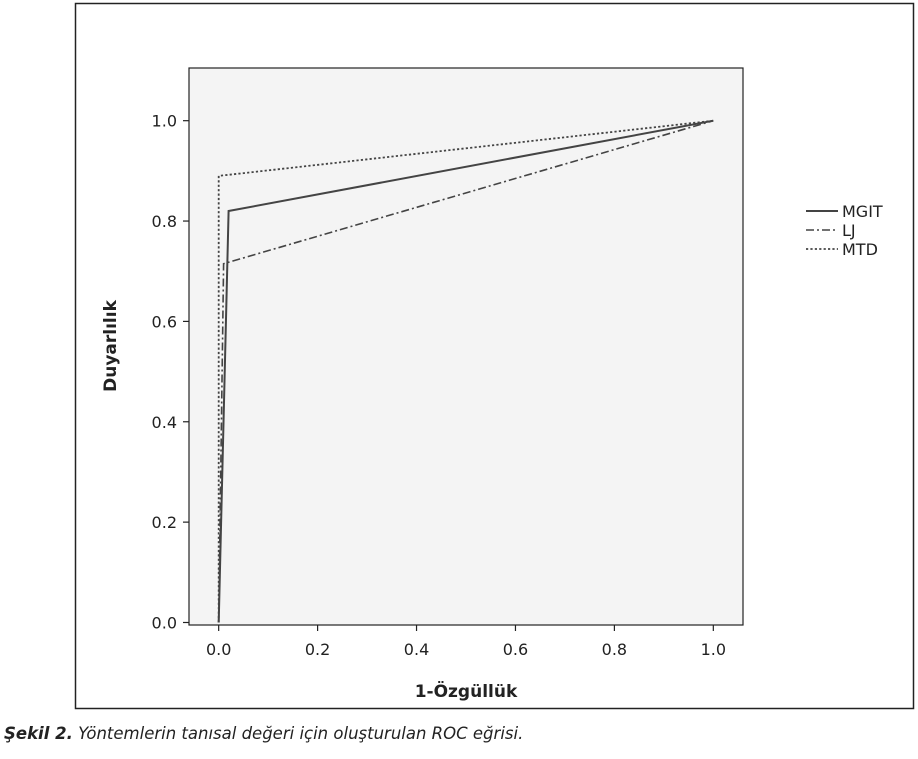 Image resolution: width=918 pixels, height=759 pixels. I want to click on x-tick-label: 1.0, so click(713, 649).